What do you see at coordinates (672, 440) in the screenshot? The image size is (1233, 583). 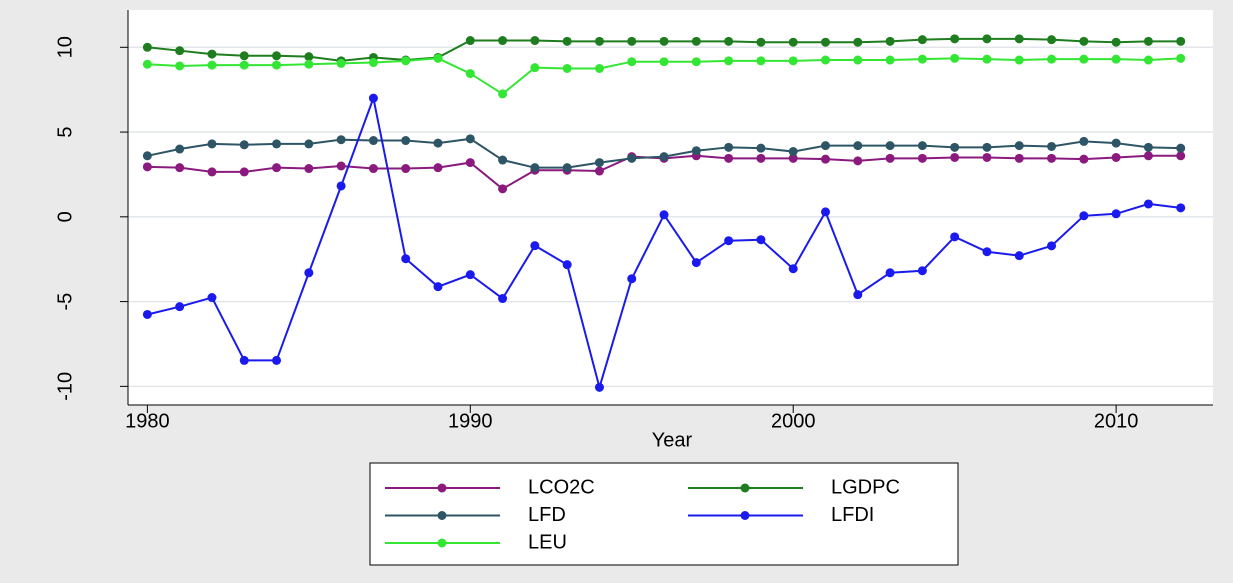 I see `x-axis-title: Year` at bounding box center [672, 440].